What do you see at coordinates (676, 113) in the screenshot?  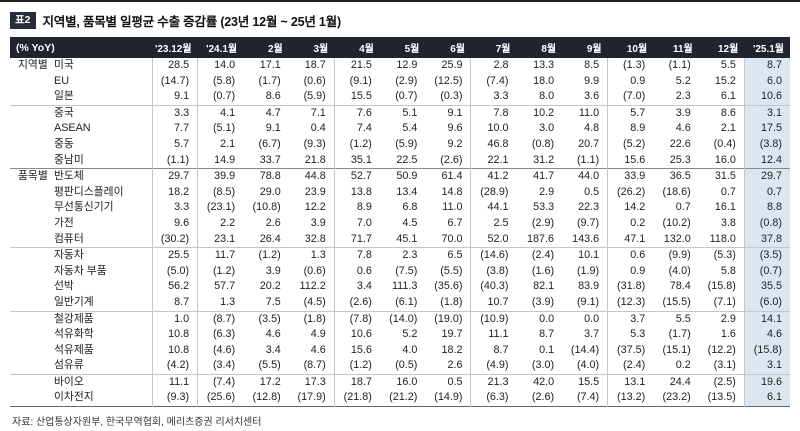 I see `value-cell: 3.9` at bounding box center [676, 113].